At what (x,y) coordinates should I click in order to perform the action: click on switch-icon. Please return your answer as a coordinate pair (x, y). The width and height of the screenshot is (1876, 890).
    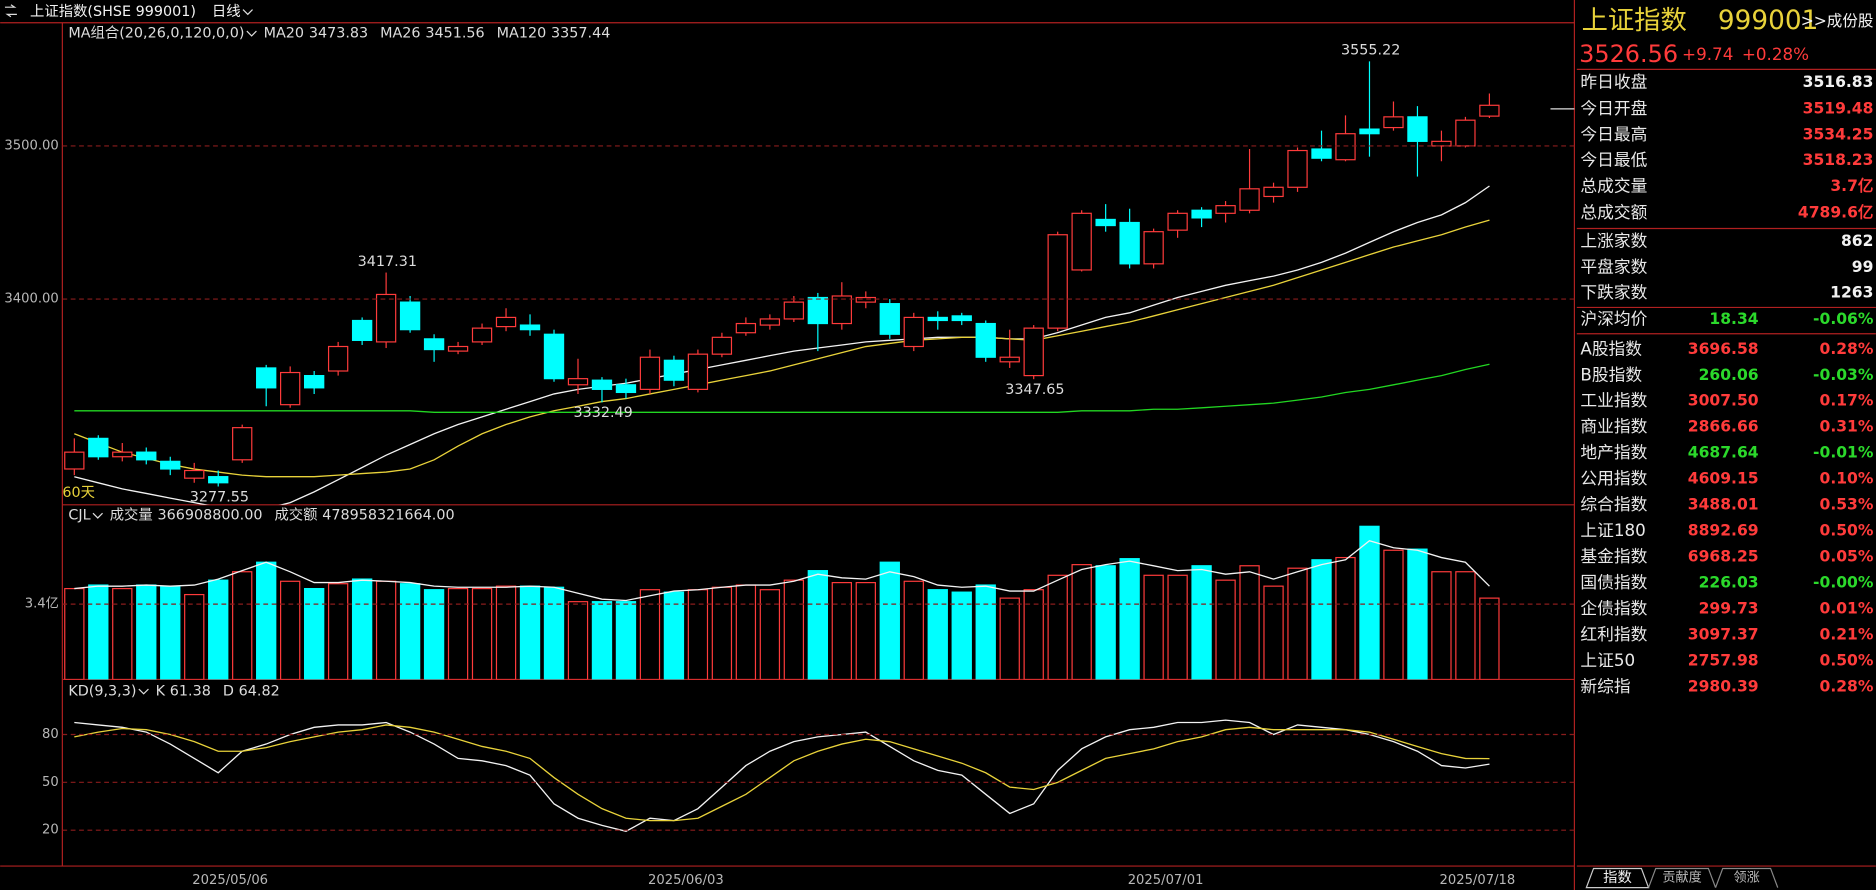
    Looking at the image, I should click on (10, 11).